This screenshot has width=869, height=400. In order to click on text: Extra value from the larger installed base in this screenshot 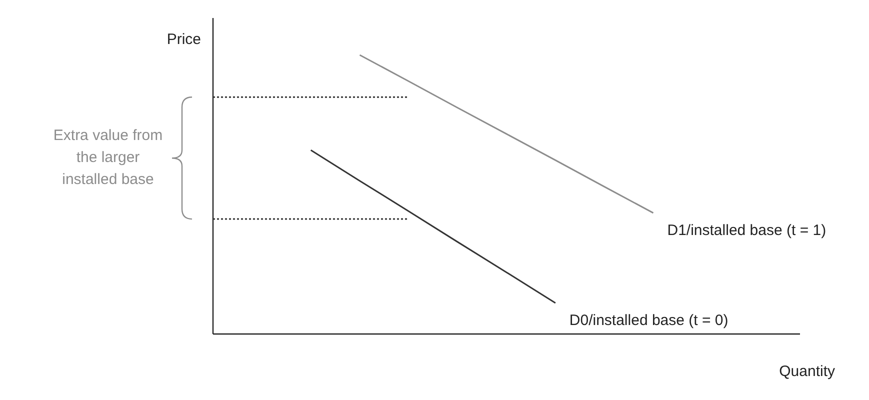, I will do `click(108, 157)`.